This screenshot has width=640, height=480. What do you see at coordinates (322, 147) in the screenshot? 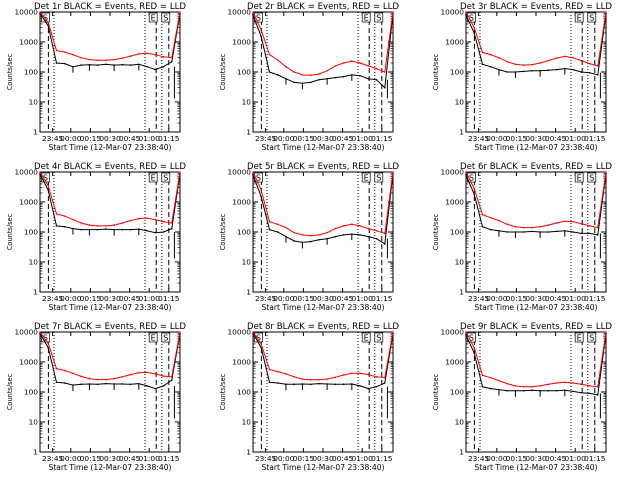
I see `x-axis-label: Start Time (12-Mar-07 23:38:40)` at bounding box center [322, 147].